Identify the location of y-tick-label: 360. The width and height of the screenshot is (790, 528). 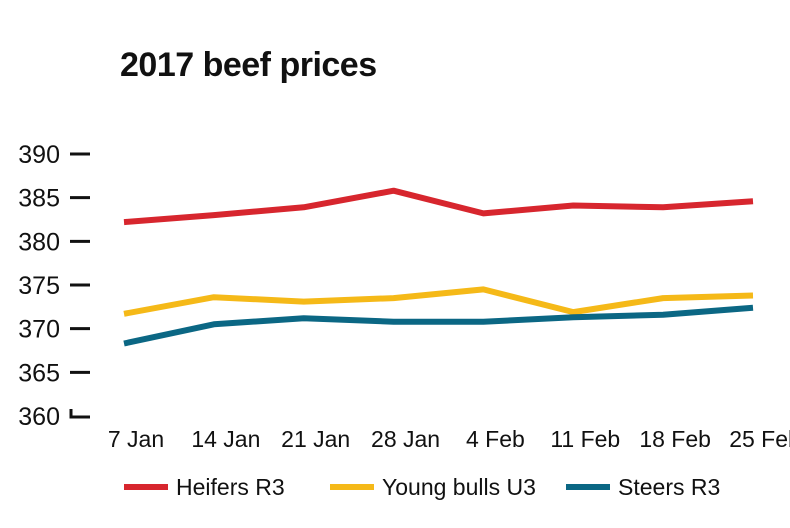
(39, 417).